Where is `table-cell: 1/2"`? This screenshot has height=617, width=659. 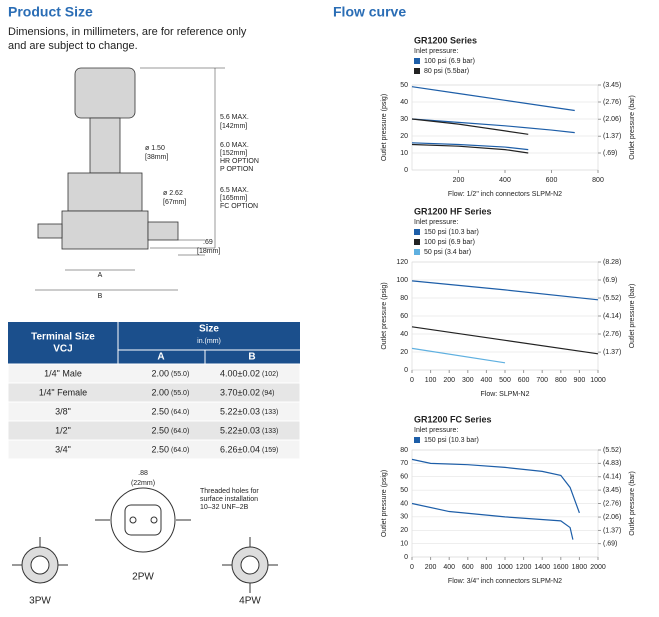
table-cell: 1/2" is located at coordinates (63, 430).